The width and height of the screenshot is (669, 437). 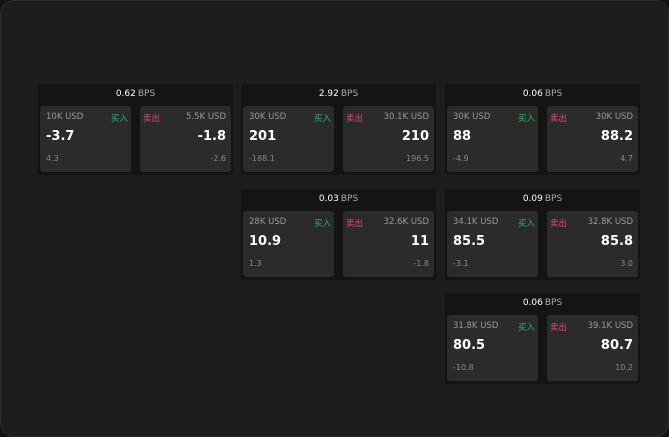 What do you see at coordinates (406, 117) in the screenshot?
I see `sell-size: 30.1K USD` at bounding box center [406, 117].